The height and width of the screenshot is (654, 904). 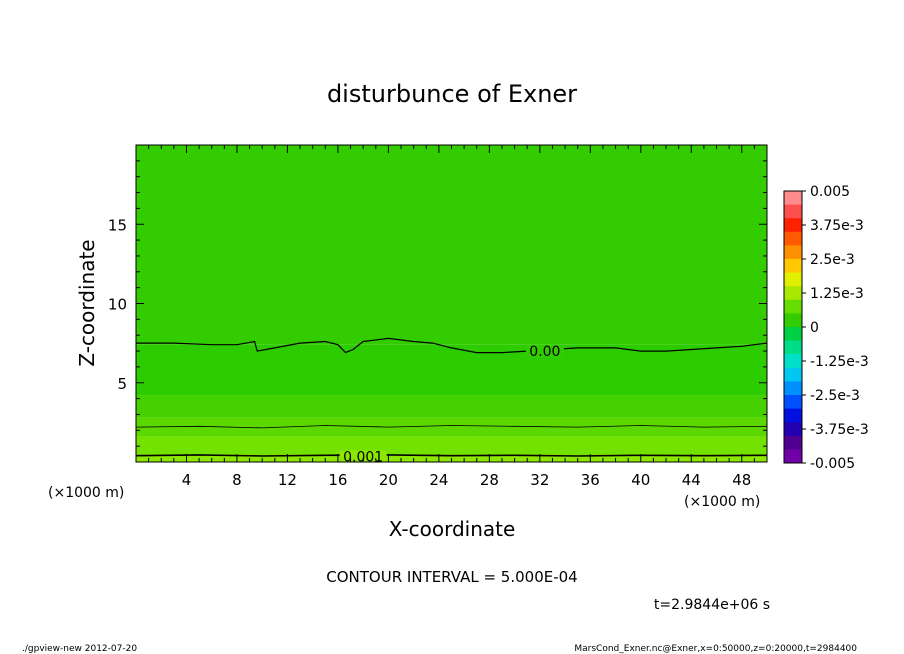 What do you see at coordinates (539, 480) in the screenshot?
I see `x-tick-label: 32` at bounding box center [539, 480].